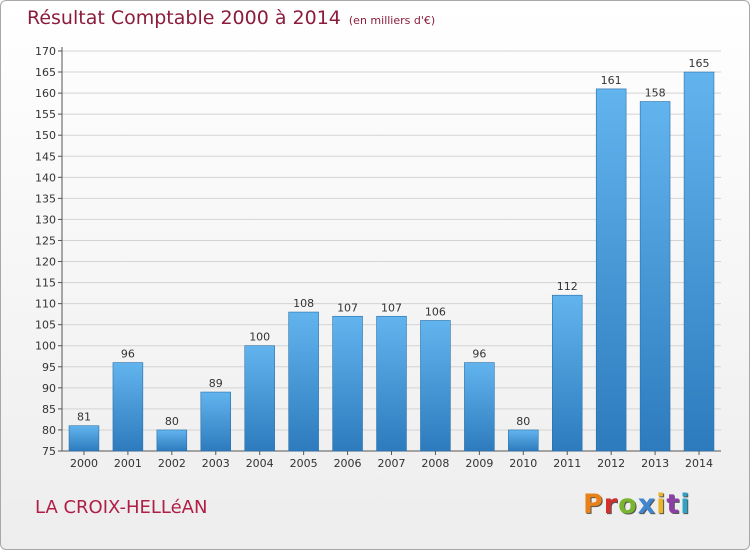 Image resolution: width=750 pixels, height=550 pixels. I want to click on x-tick-label: 2004, so click(260, 463).